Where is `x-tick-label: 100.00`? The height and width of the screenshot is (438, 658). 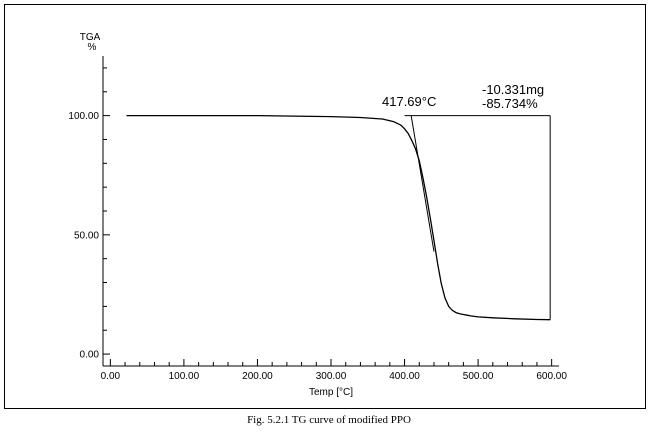
x-tick-label: 100.00 is located at coordinates (184, 376).